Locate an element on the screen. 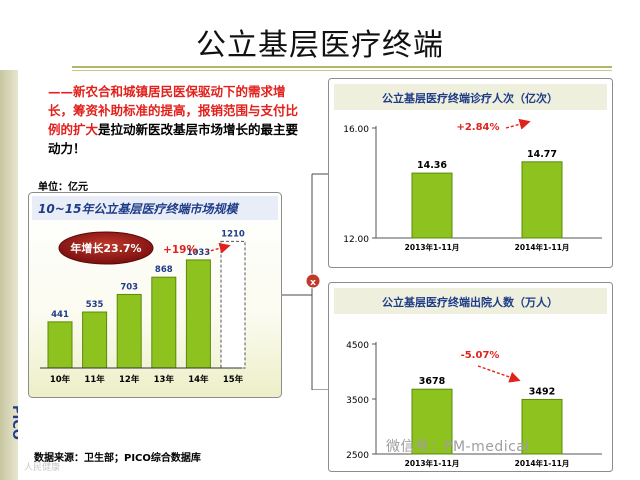 The width and height of the screenshot is (640, 480). market-category-label: 15年 is located at coordinates (233, 379).